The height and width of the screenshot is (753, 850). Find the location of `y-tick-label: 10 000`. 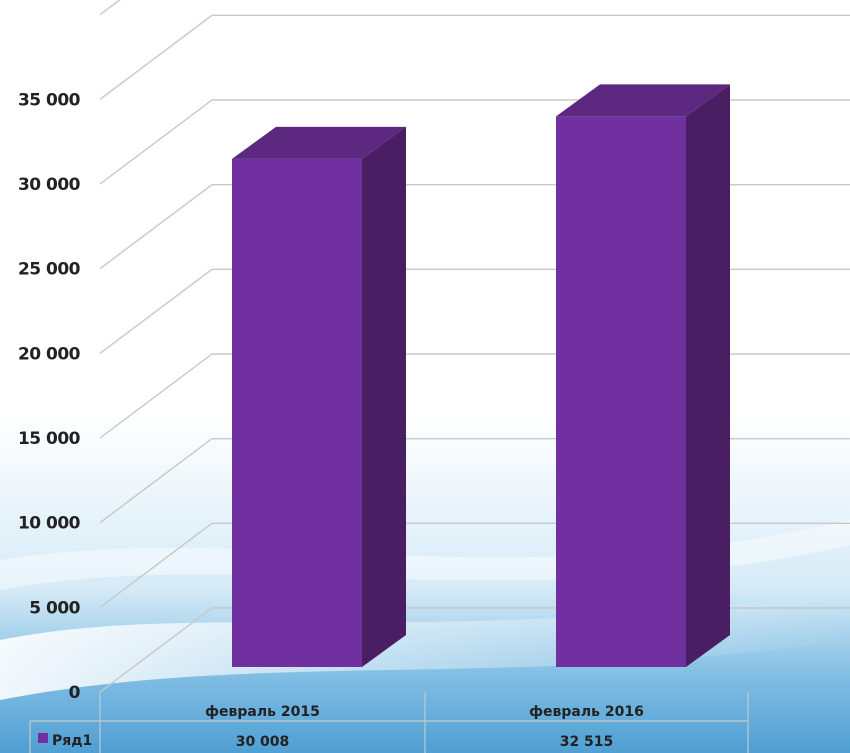

y-tick-label: 10 000 is located at coordinates (49, 524).